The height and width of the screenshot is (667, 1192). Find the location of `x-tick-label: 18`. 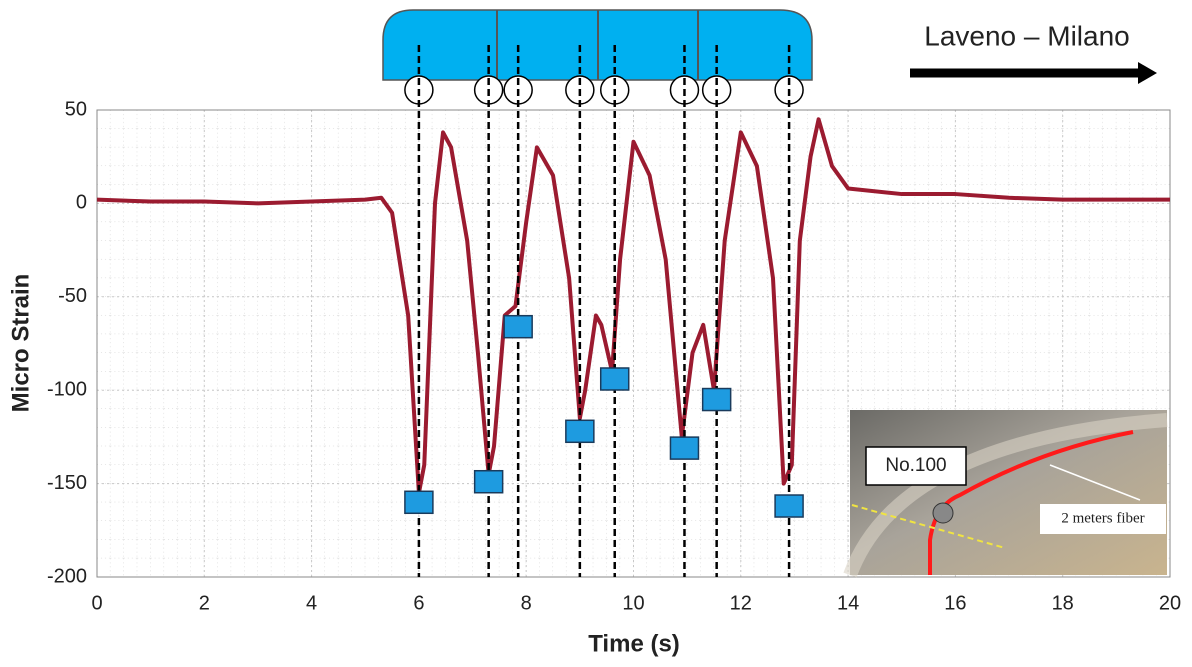

x-tick-label: 18 is located at coordinates (1063, 603).